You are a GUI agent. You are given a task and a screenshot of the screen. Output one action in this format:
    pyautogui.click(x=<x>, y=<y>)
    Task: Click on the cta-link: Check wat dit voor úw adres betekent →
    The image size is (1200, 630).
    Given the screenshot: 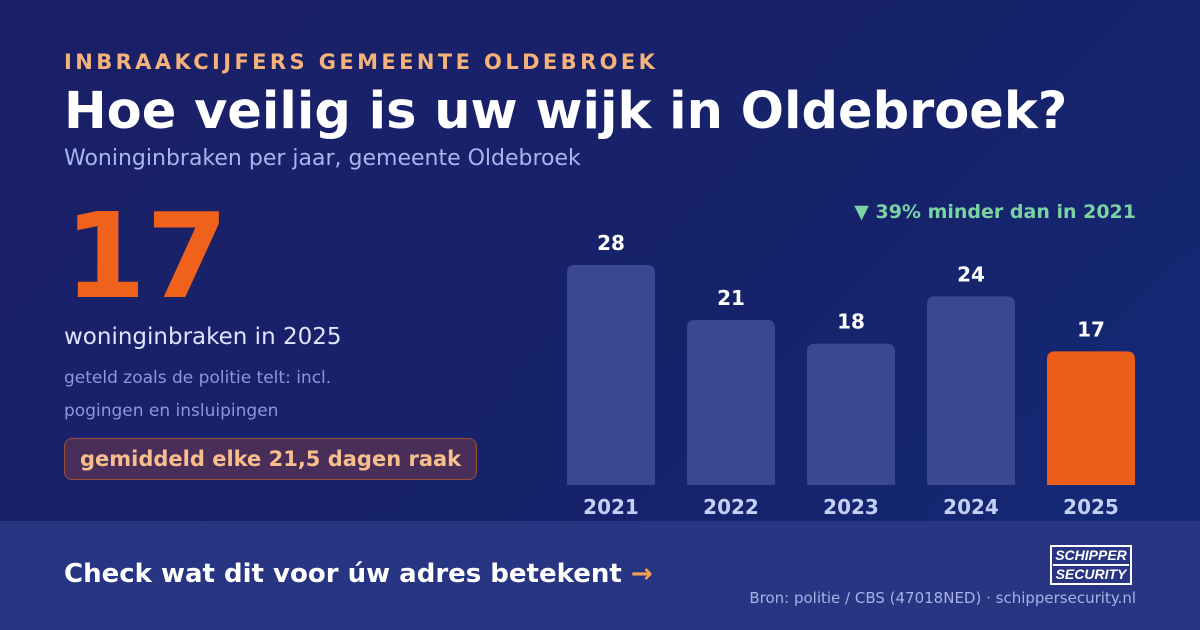 What is the action you would take?
    pyautogui.click(x=358, y=574)
    